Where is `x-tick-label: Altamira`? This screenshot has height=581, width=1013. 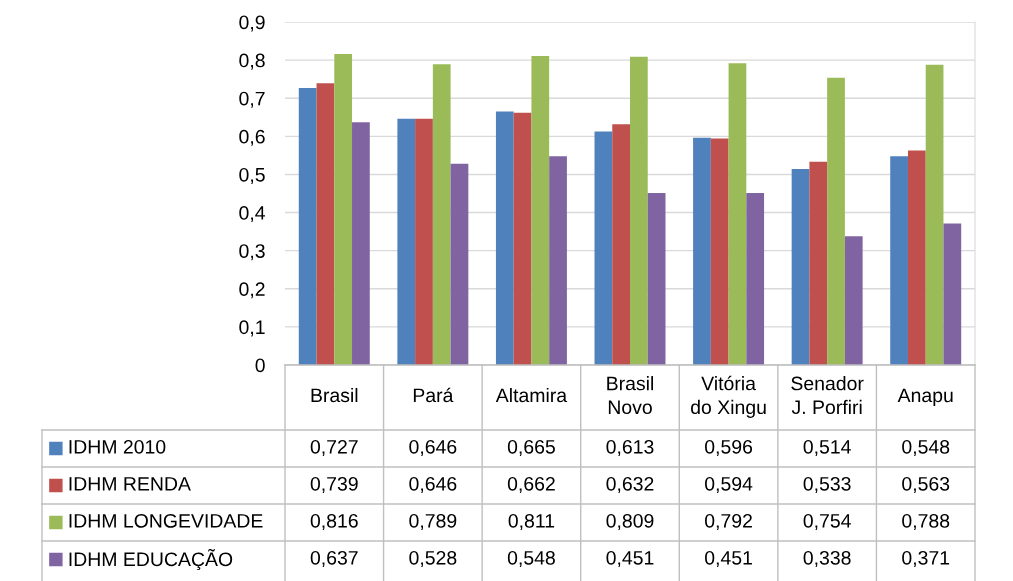
x-tick-label: Altamira is located at coordinates (531, 395).